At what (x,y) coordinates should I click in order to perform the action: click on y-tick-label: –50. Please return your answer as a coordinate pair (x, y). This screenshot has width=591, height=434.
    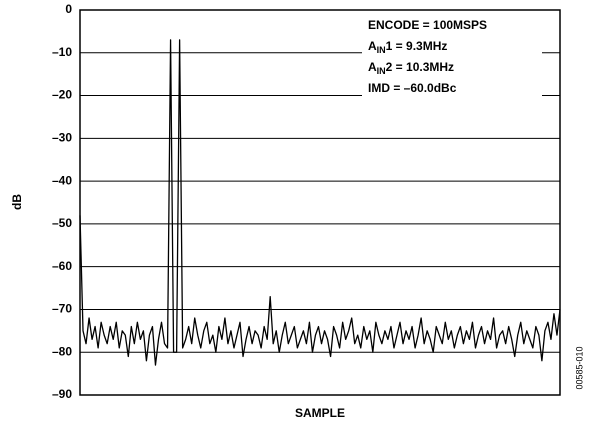
    Looking at the image, I should click on (62, 223).